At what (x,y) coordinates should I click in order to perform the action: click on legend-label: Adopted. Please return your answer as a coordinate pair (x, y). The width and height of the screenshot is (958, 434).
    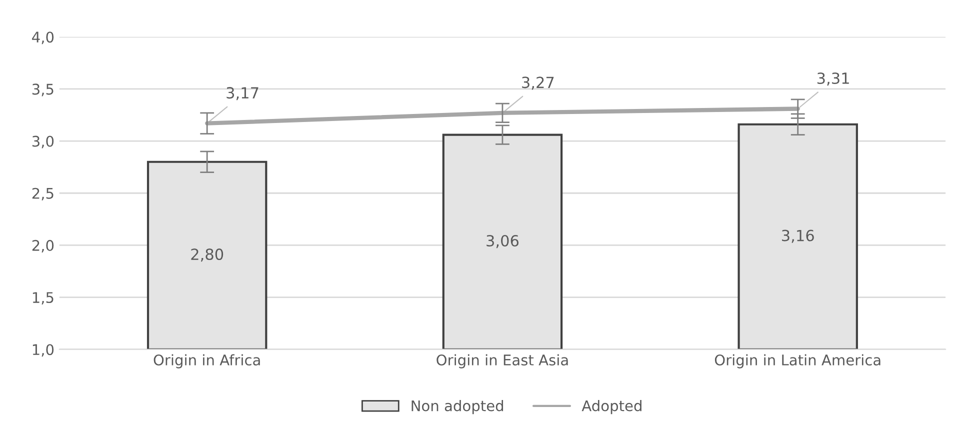
    Looking at the image, I should click on (612, 407).